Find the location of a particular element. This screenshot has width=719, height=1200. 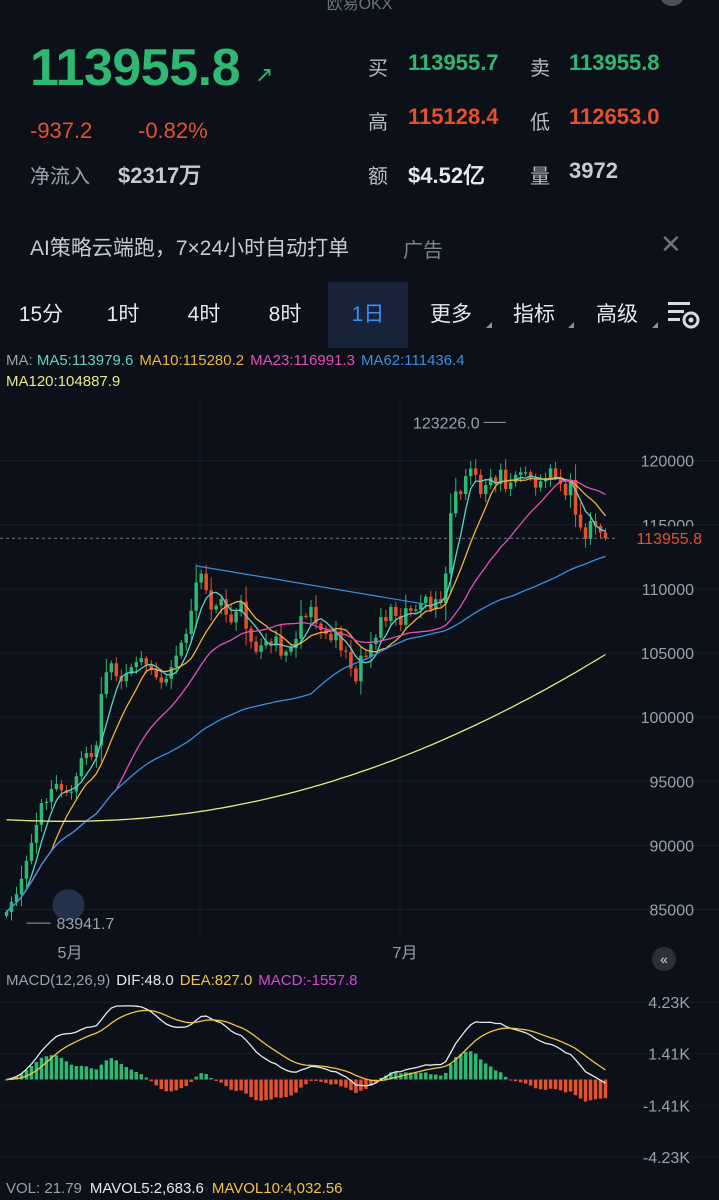

tab-8h: 8时 is located at coordinates (285, 315).